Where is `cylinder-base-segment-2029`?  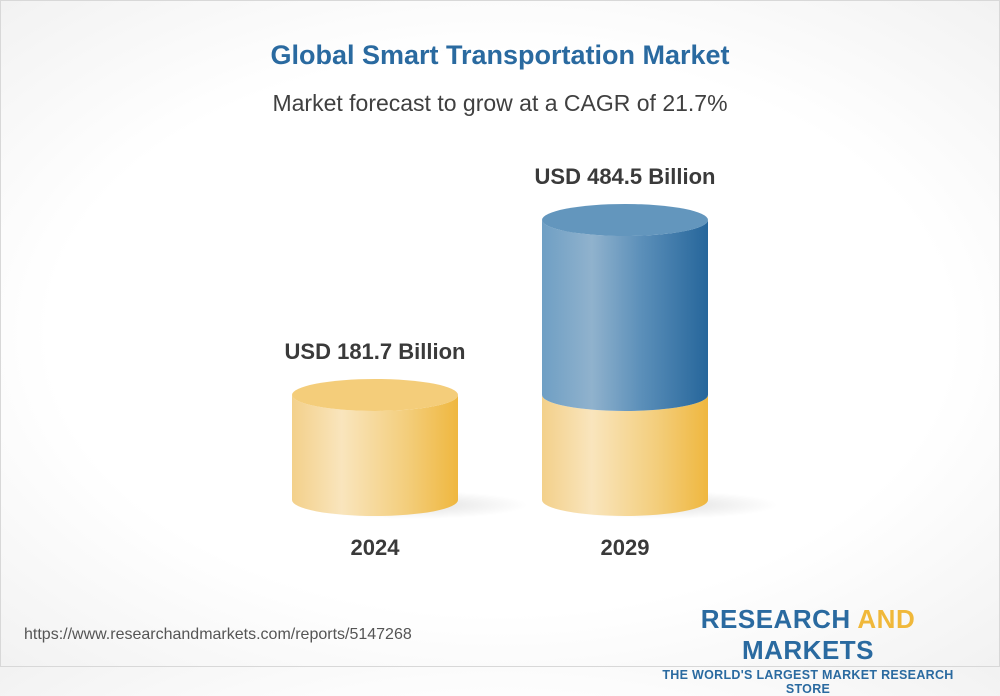
cylinder-base-segment-2029 is located at coordinates (625, 455).